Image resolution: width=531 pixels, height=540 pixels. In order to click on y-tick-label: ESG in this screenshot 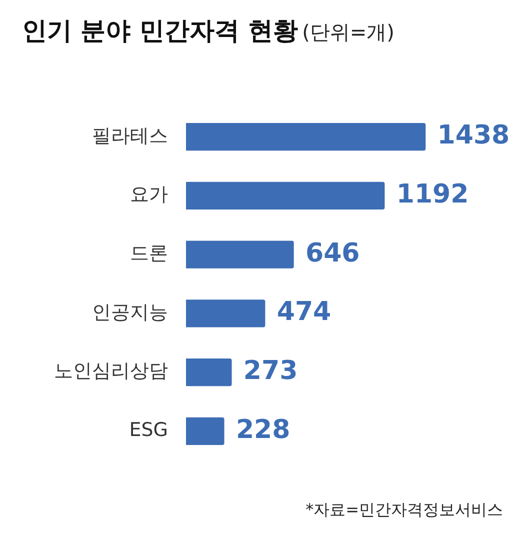, I will do `click(148, 430)`.